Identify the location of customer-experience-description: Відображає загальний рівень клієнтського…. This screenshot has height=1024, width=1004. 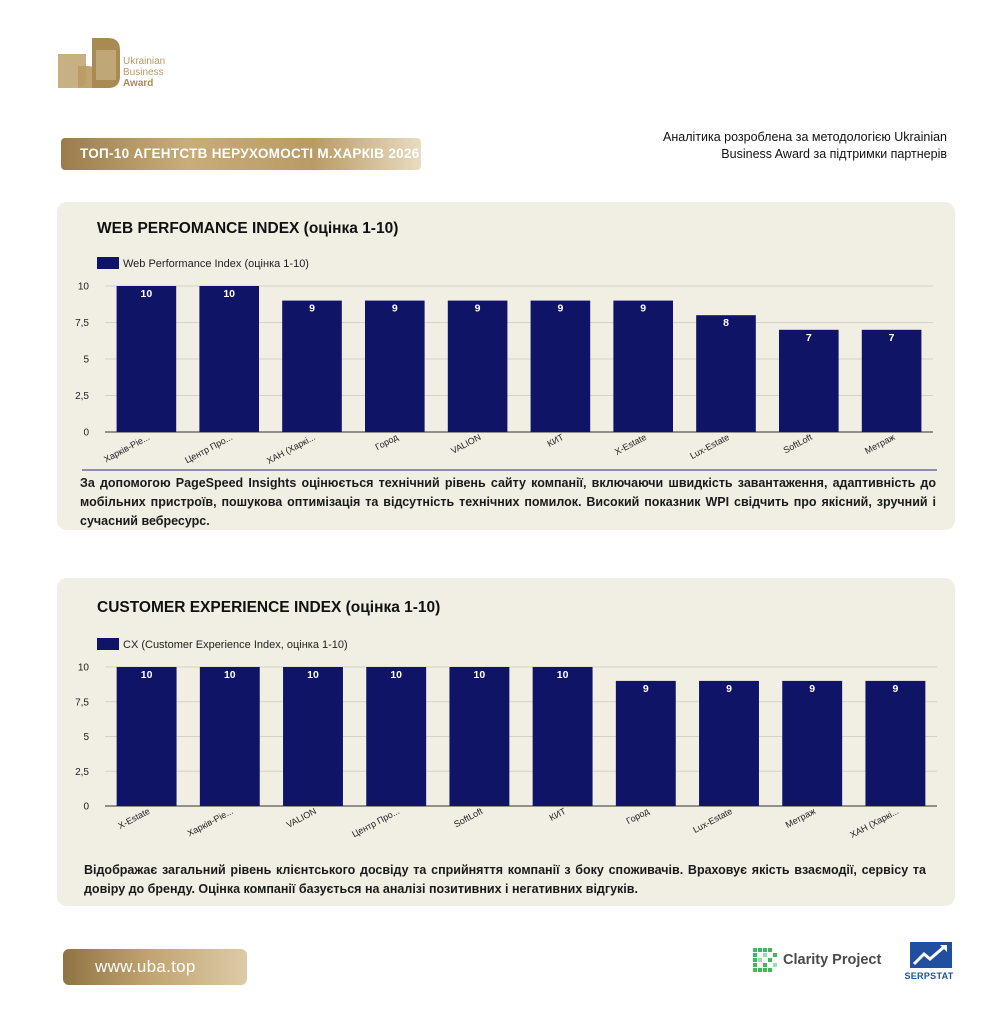
(505, 879).